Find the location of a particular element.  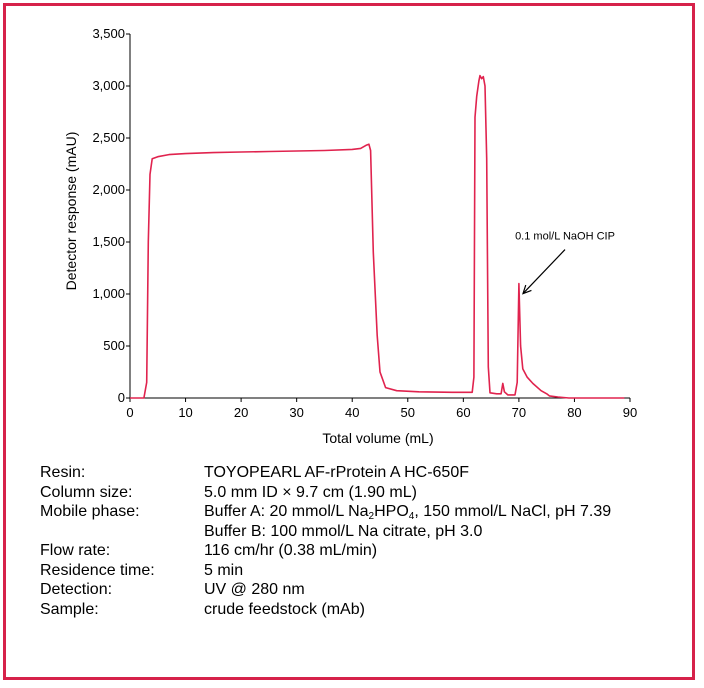

annotation-arrow is located at coordinates (544, 272).